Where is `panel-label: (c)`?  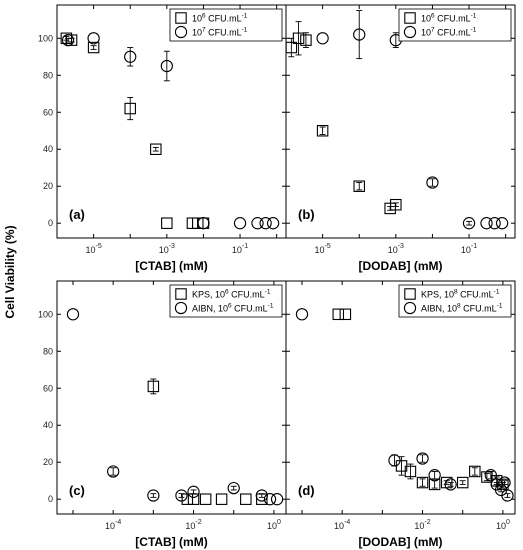
panel-label: (c) is located at coordinates (77, 490).